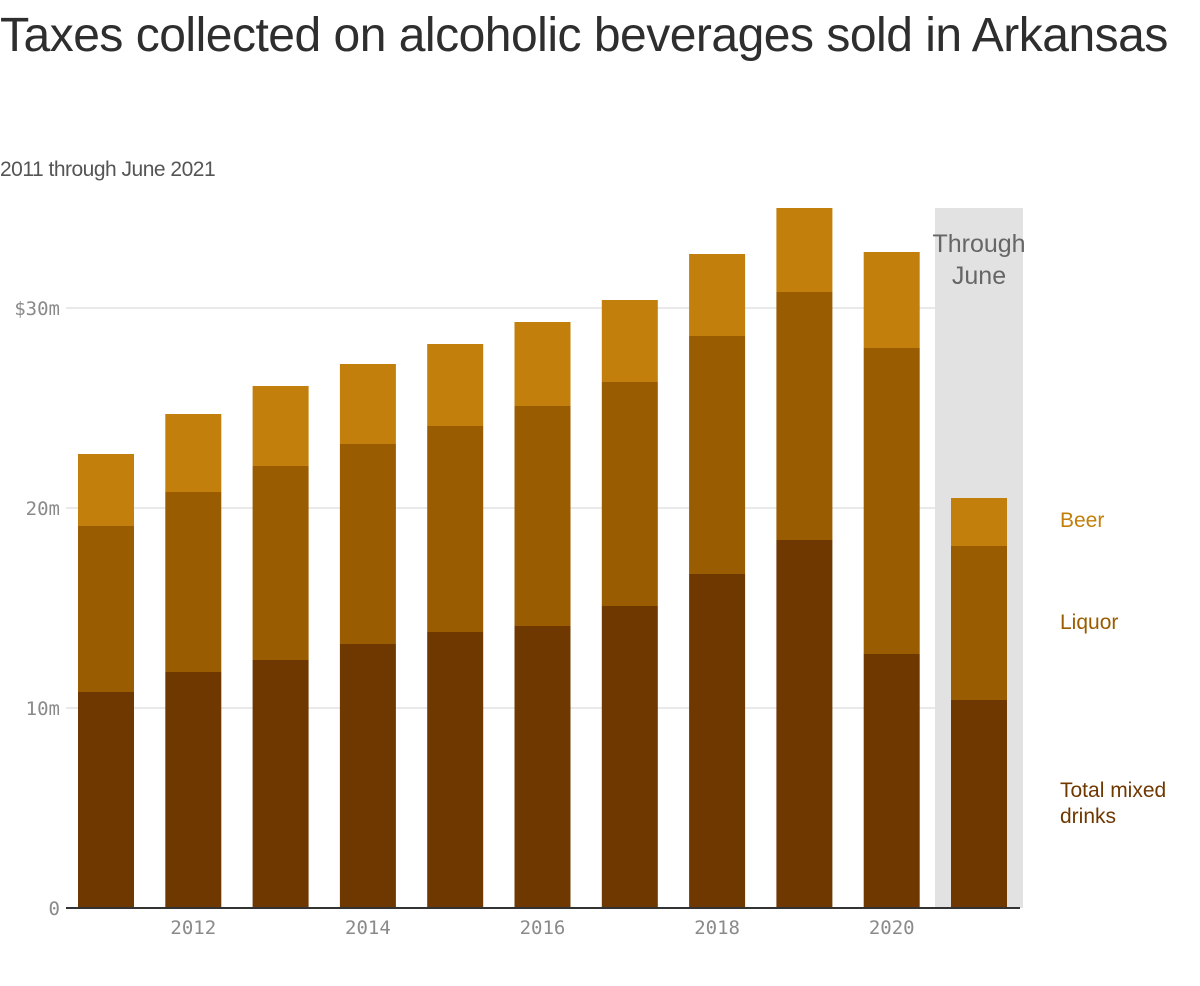 The height and width of the screenshot is (986, 1200). I want to click on y-tick-label: 20m, so click(43, 509).